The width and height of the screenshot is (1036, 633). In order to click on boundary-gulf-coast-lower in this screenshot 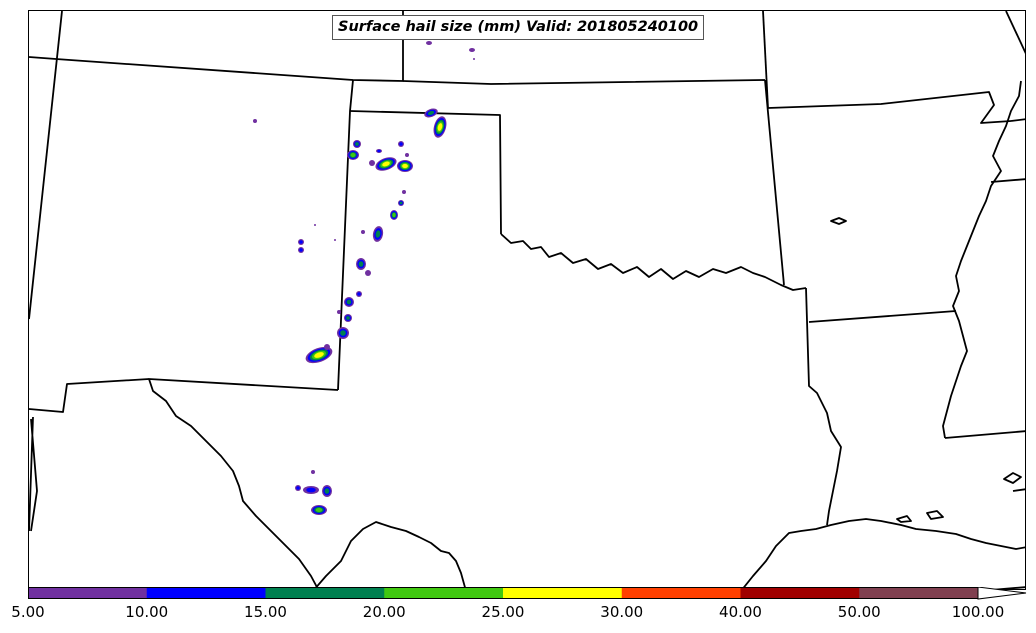, I will do `click(1008, 587)`.